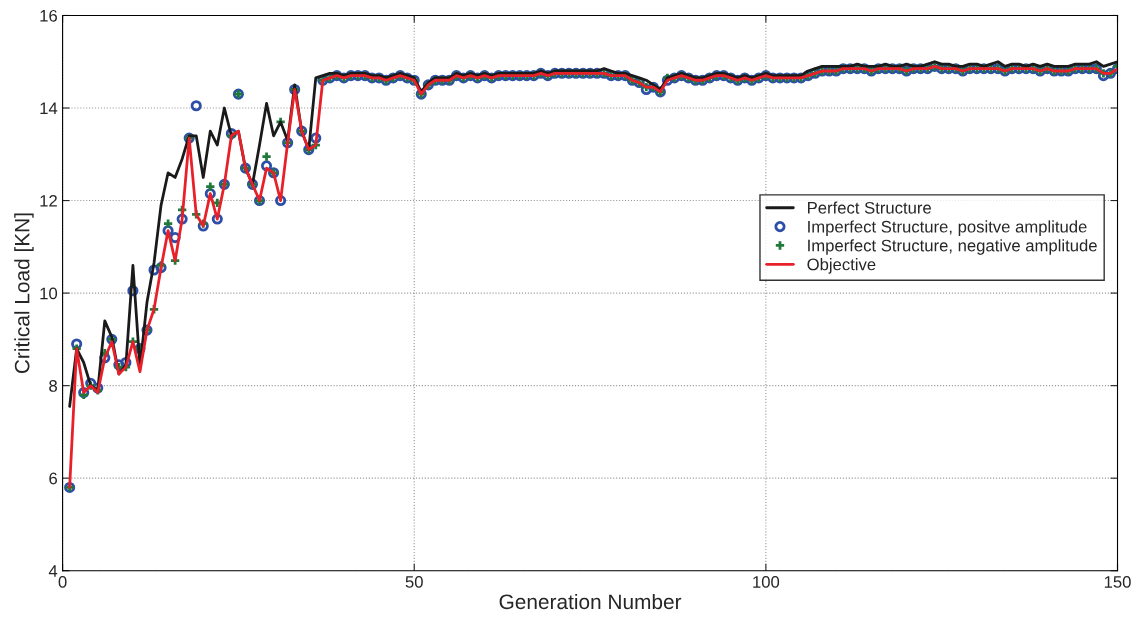 This screenshot has height=619, width=1138. I want to click on legend-label: Perfect Structure, so click(869, 207).